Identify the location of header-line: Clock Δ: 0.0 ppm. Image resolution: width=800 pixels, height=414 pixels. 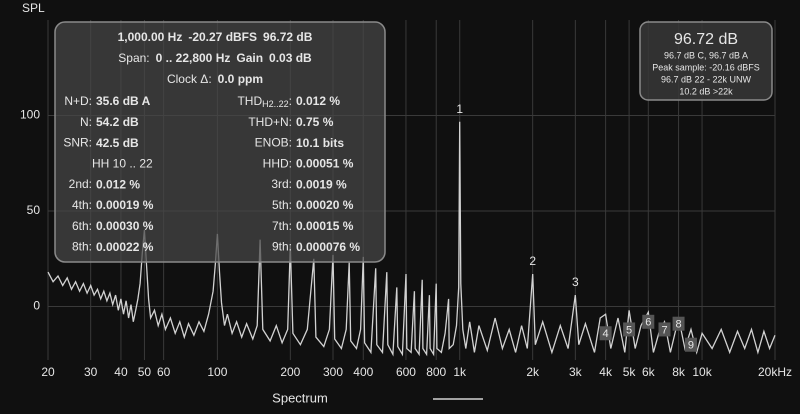
(215, 79).